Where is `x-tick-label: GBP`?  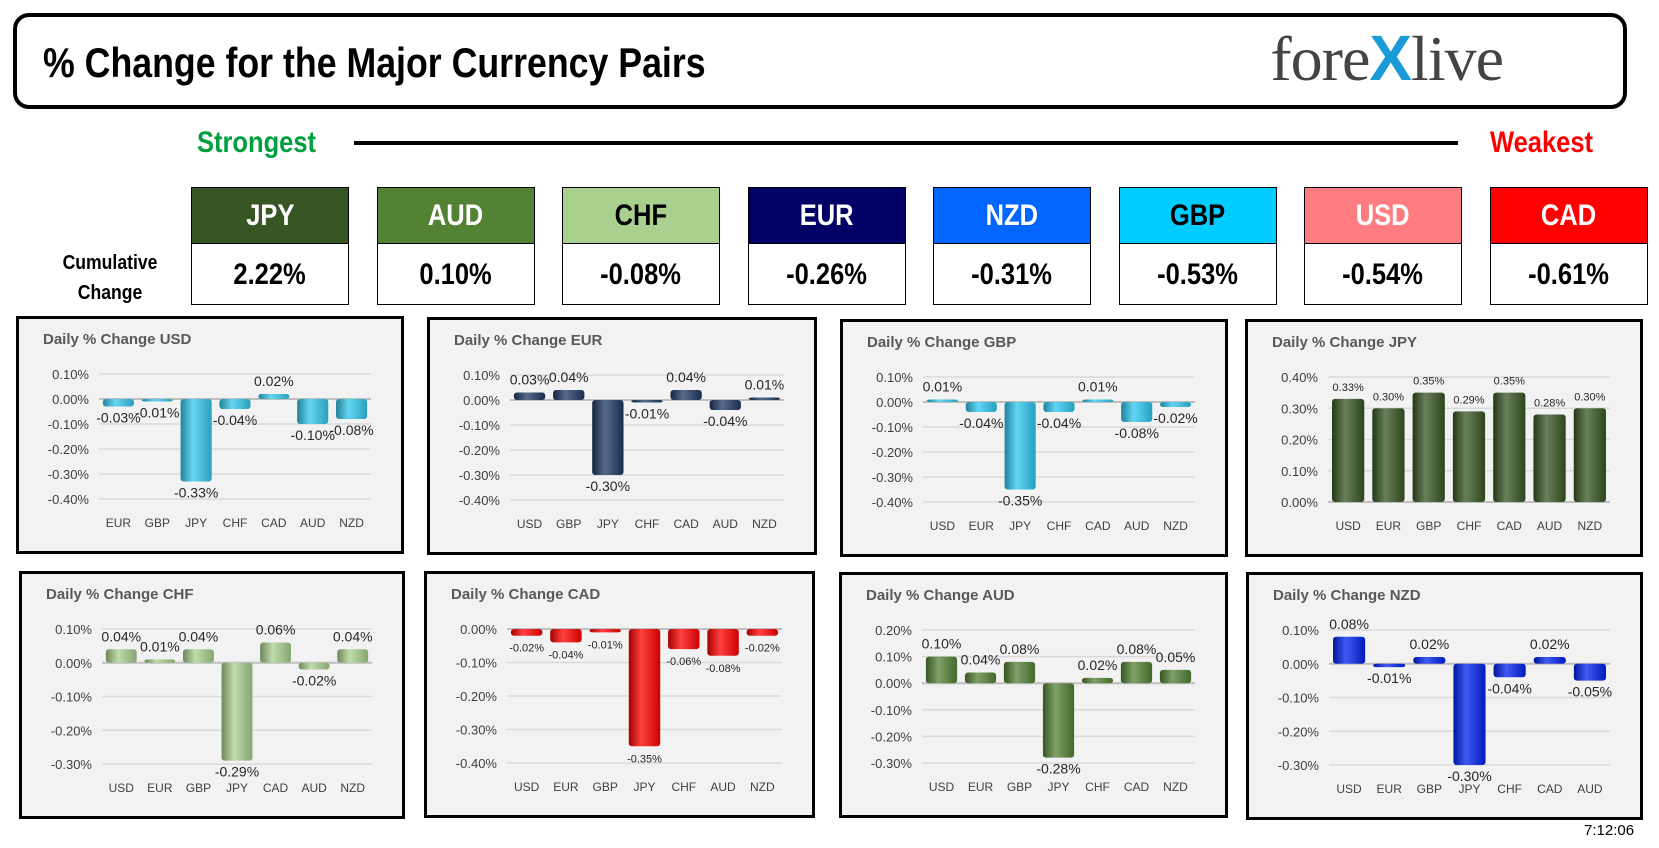
x-tick-label: GBP is located at coordinates (568, 524).